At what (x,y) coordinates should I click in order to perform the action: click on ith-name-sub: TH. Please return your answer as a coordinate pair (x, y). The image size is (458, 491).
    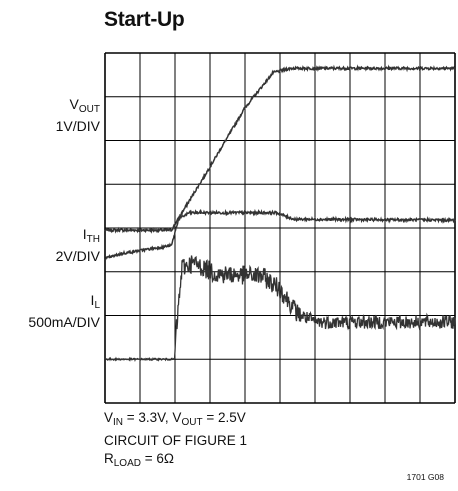
    Looking at the image, I should click on (93, 239).